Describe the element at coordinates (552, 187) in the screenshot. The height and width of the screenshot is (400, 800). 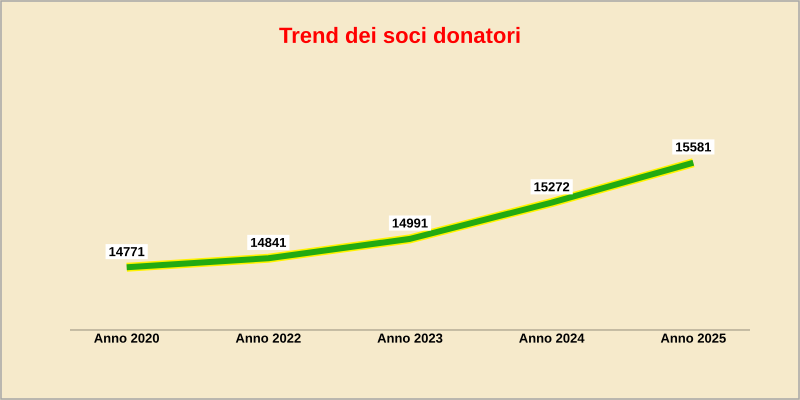
I see `data-label: 15272` at that location.